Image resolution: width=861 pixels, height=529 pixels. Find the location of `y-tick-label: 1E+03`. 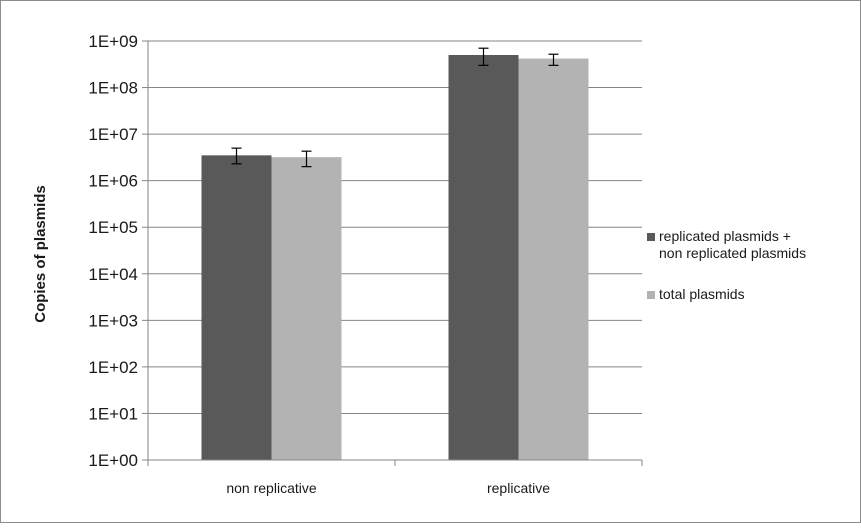

y-tick-label: 1E+03 is located at coordinates (113, 320).